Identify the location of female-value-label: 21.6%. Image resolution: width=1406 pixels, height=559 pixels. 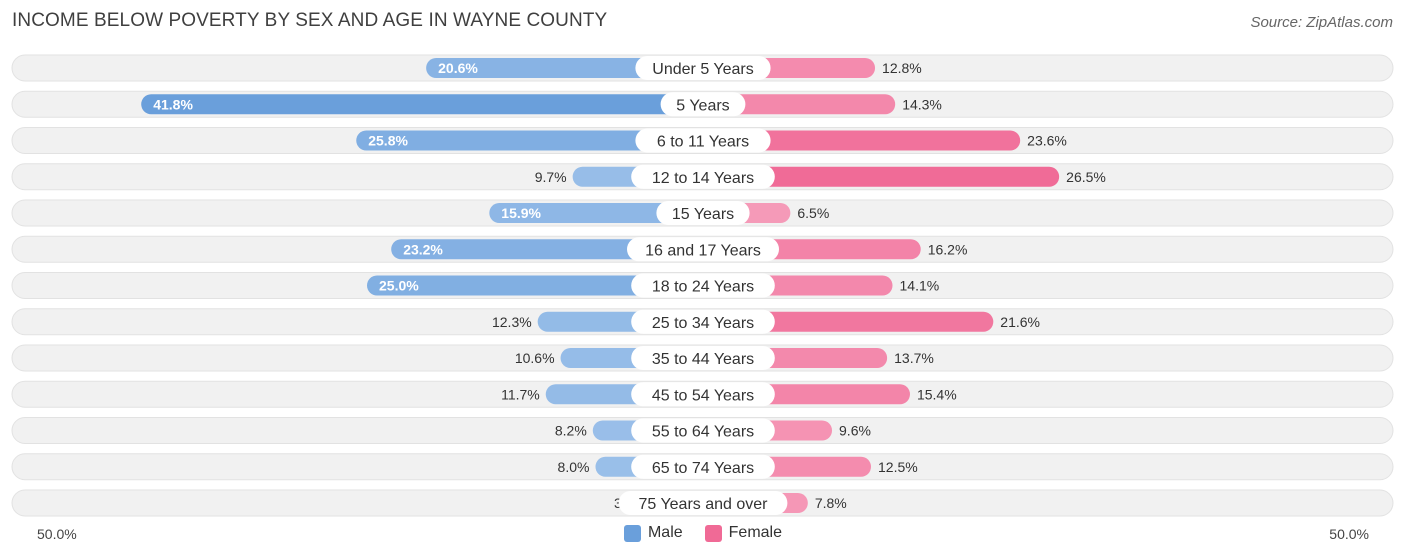
(1020, 322).